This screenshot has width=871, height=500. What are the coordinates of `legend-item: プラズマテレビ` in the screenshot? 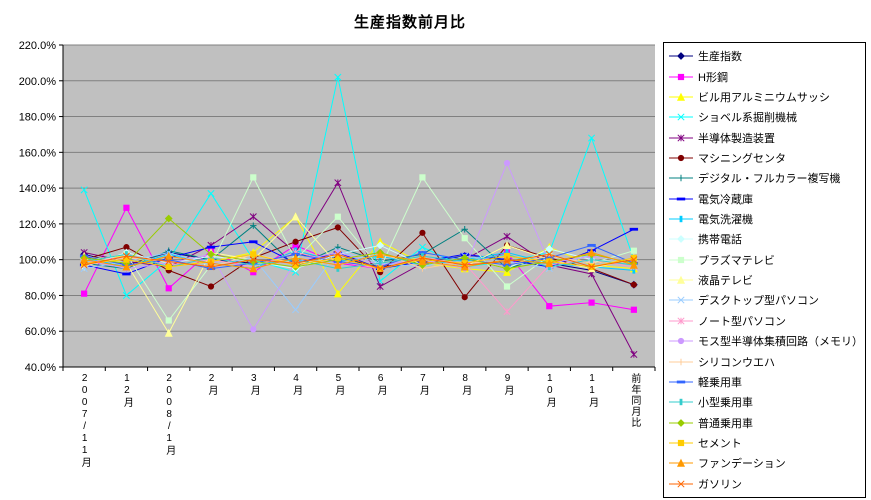 It's located at (765, 259).